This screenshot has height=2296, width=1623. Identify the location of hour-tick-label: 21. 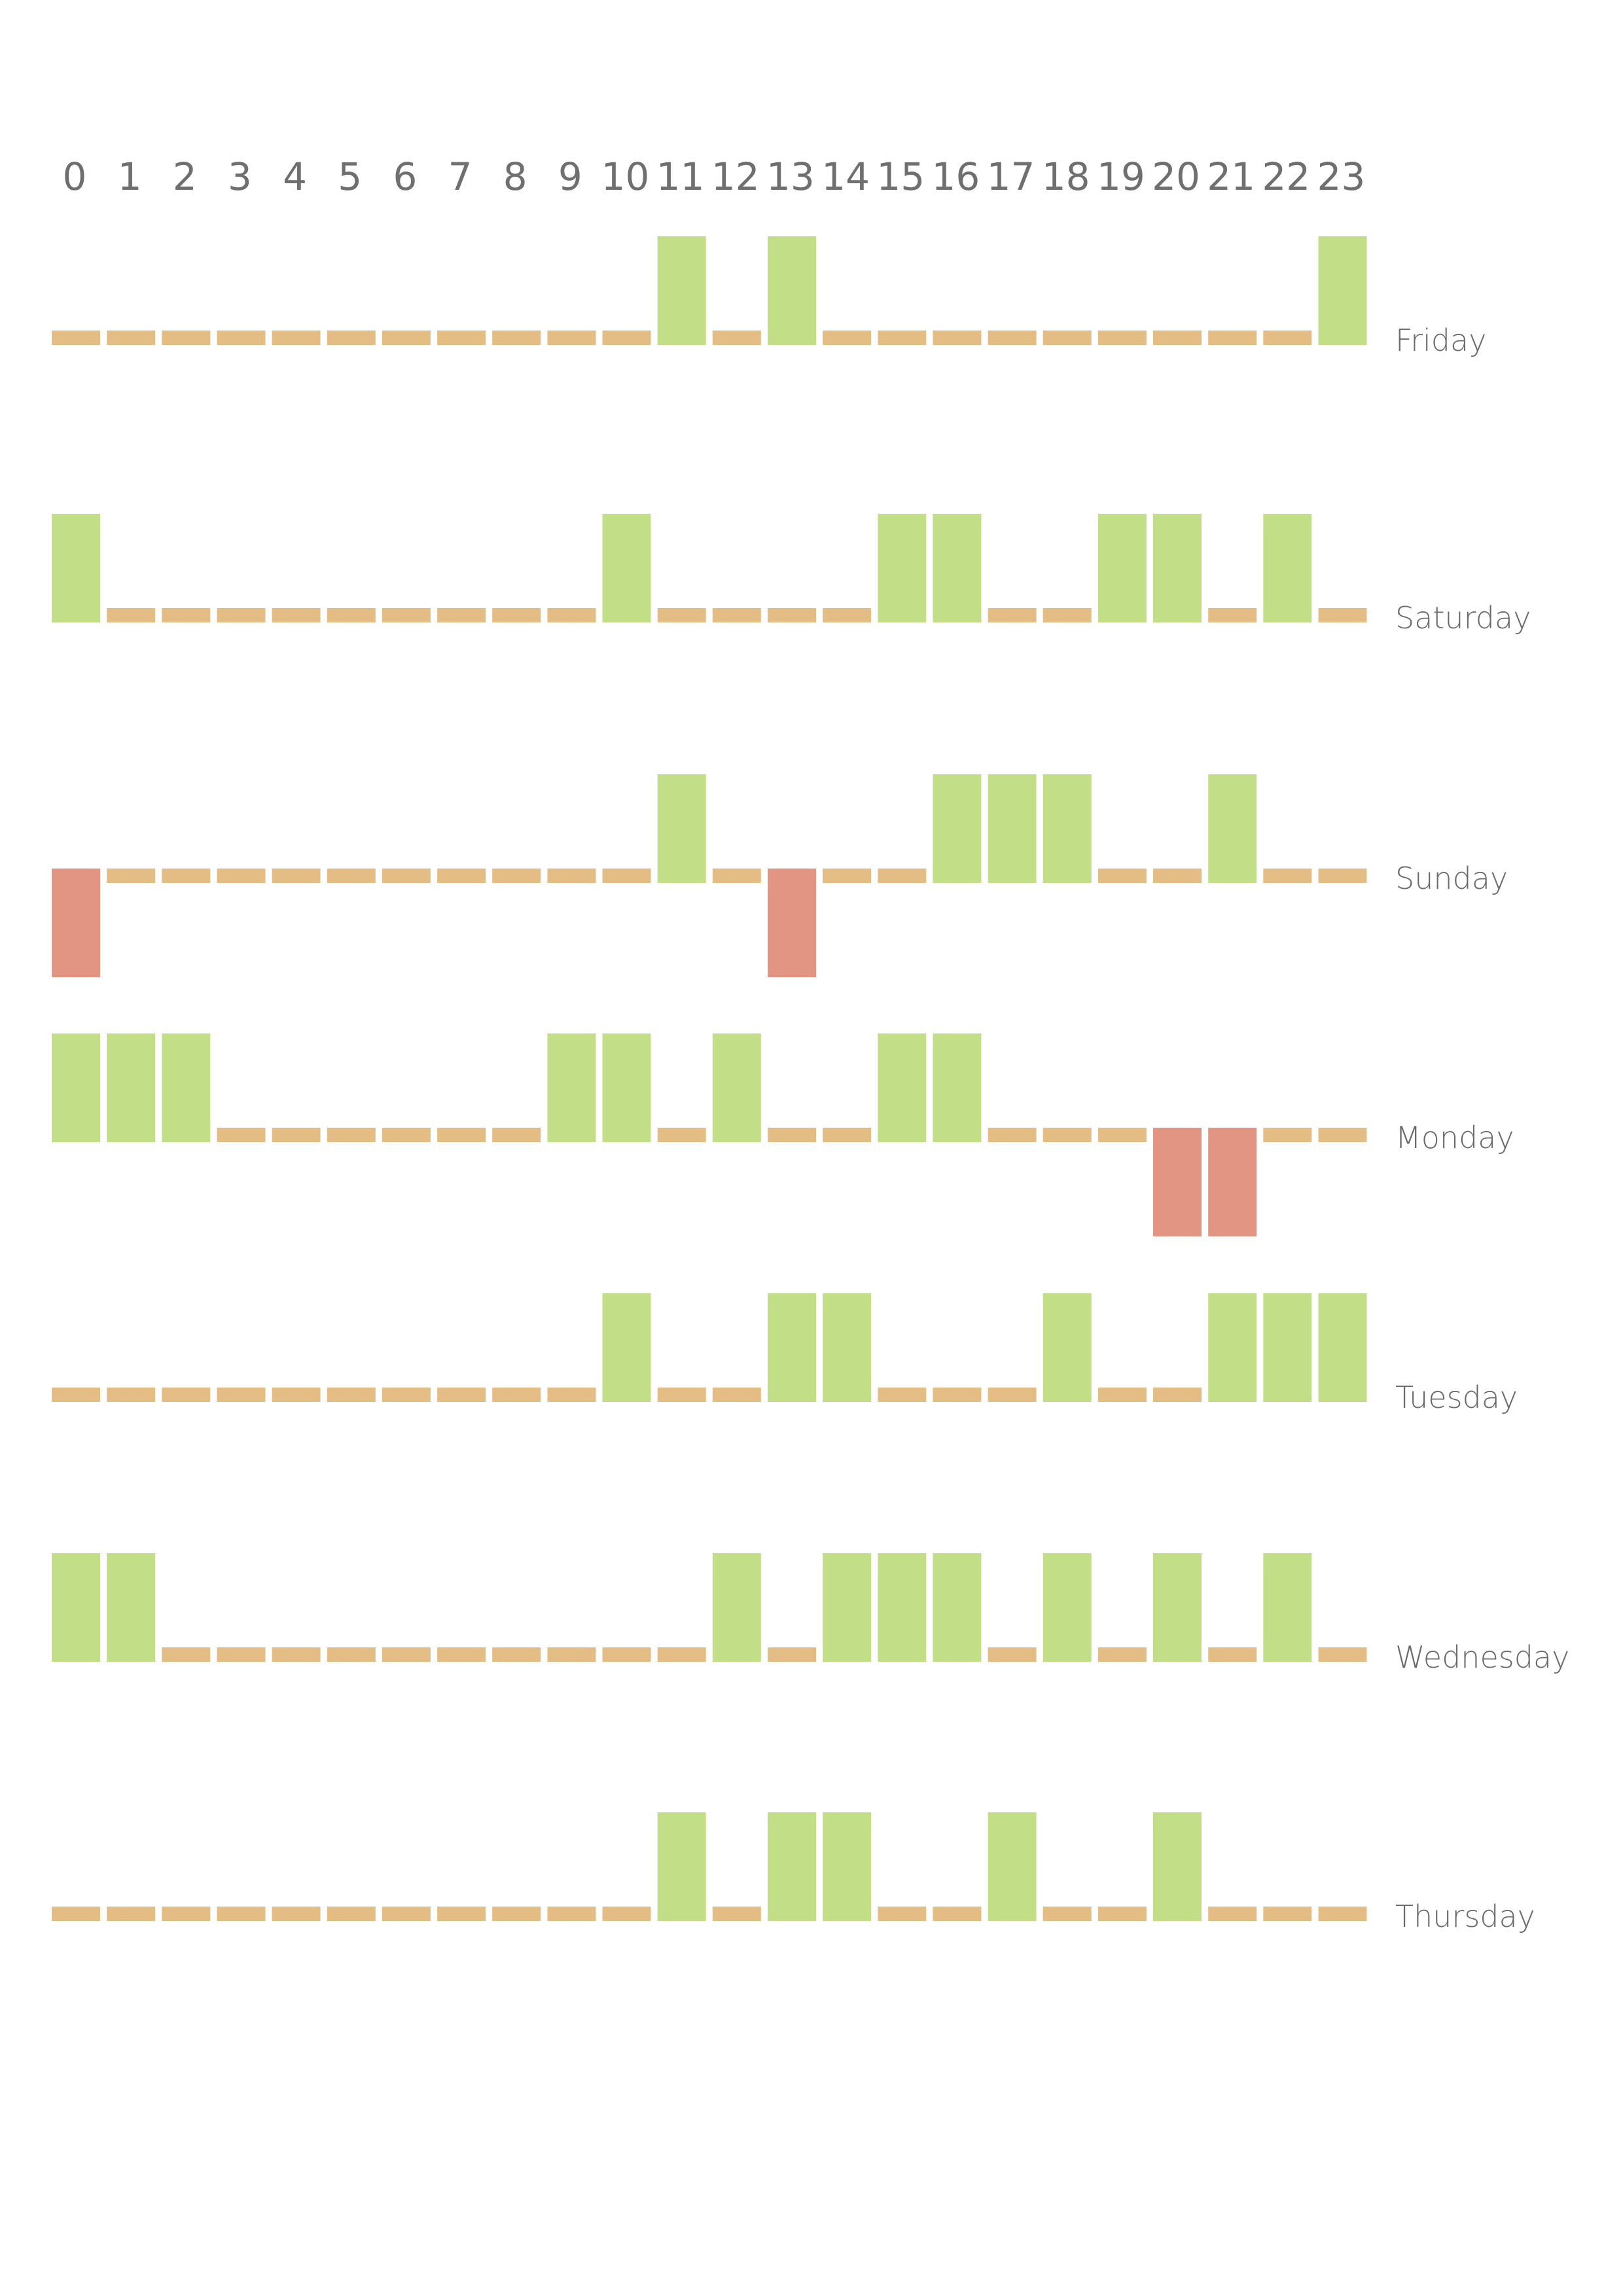
(1231, 176).